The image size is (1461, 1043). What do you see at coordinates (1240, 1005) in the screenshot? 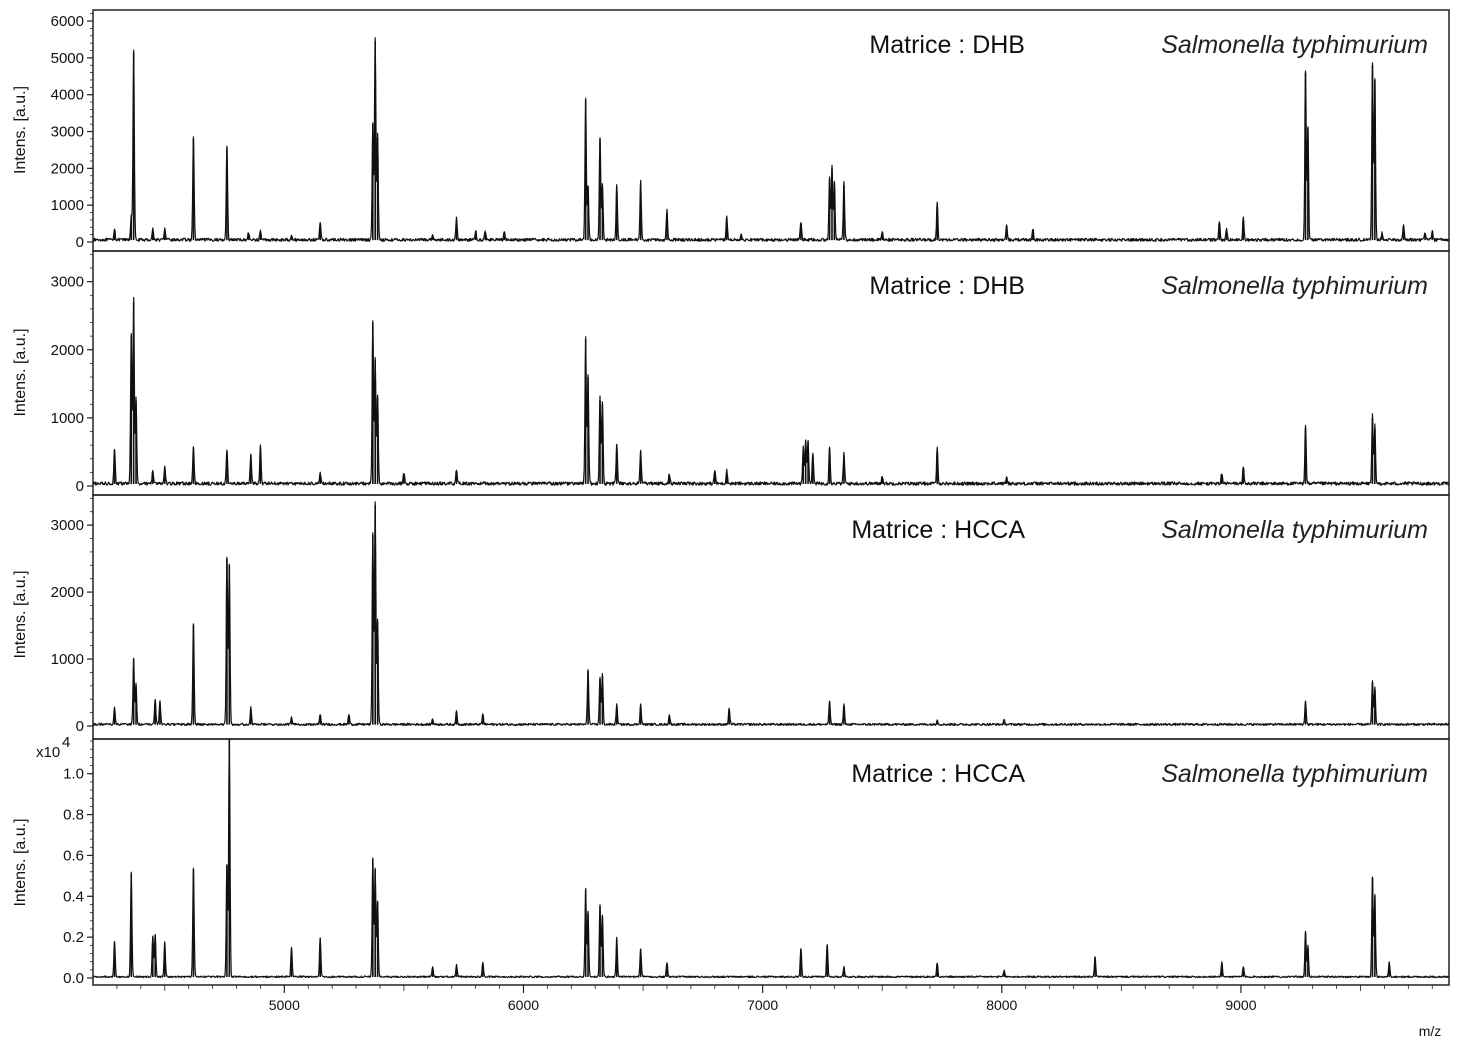
I see `x-tick-label: 9000` at bounding box center [1240, 1005].